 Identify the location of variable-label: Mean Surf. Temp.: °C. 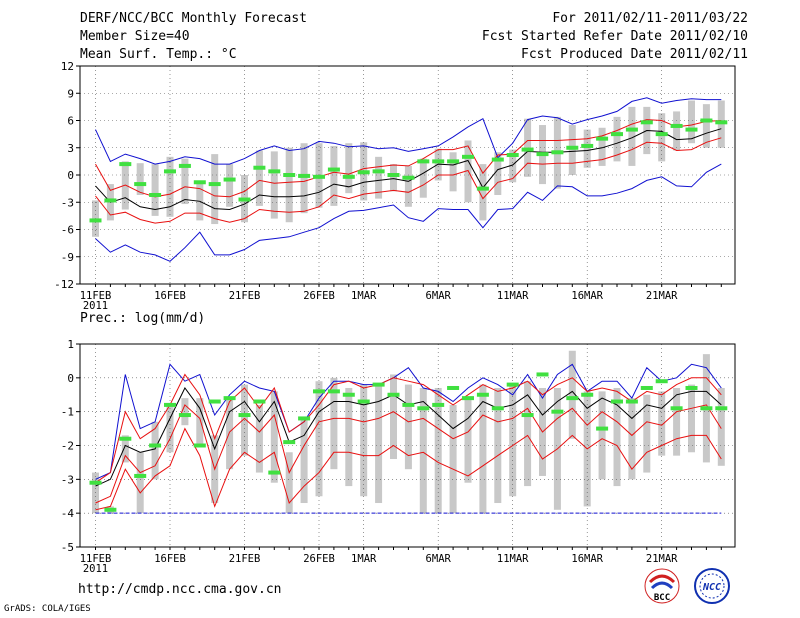
(158, 54).